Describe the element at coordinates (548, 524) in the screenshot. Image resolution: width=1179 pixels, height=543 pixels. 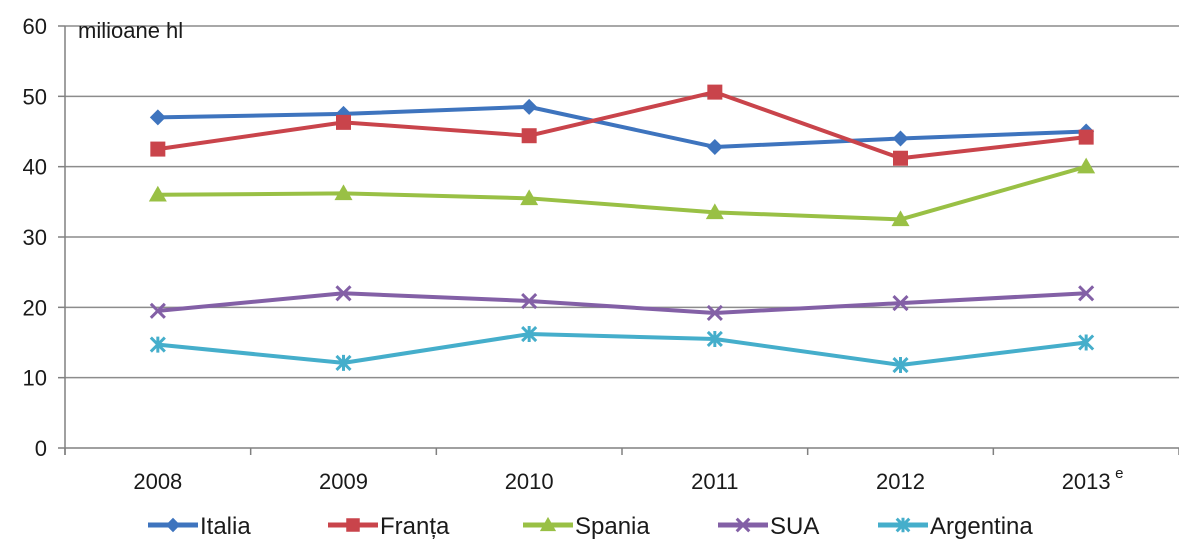
I see `legend-marker-spania` at that location.